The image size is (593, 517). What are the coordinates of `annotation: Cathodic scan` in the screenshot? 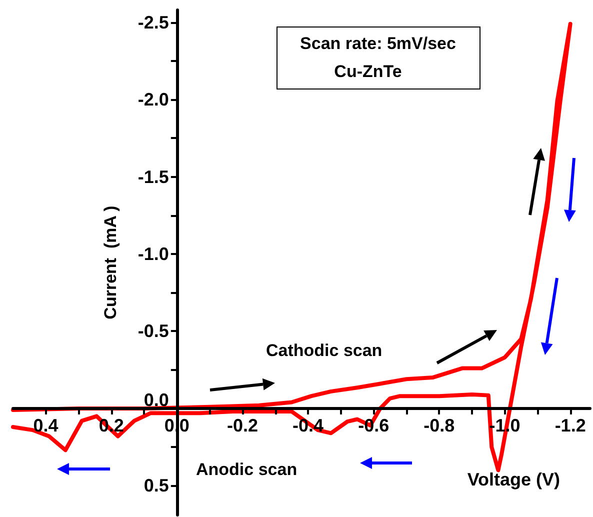 It's located at (324, 350).